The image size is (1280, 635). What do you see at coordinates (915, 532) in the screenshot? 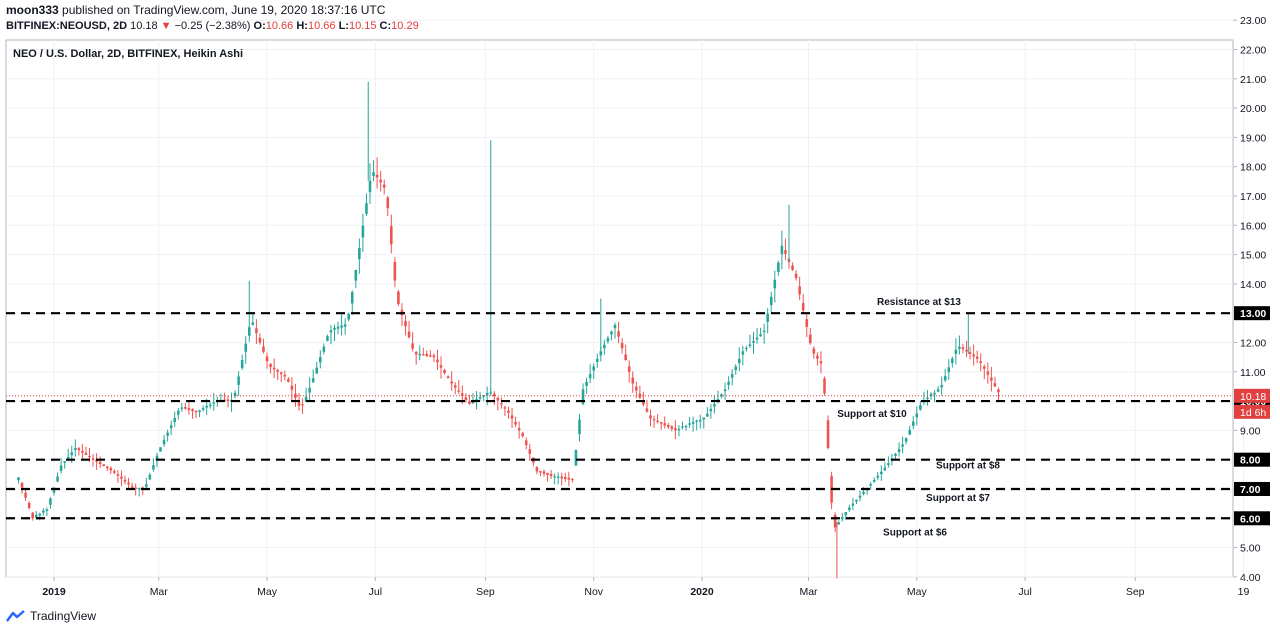
I see `level-annotation: Support at $6` at bounding box center [915, 532].